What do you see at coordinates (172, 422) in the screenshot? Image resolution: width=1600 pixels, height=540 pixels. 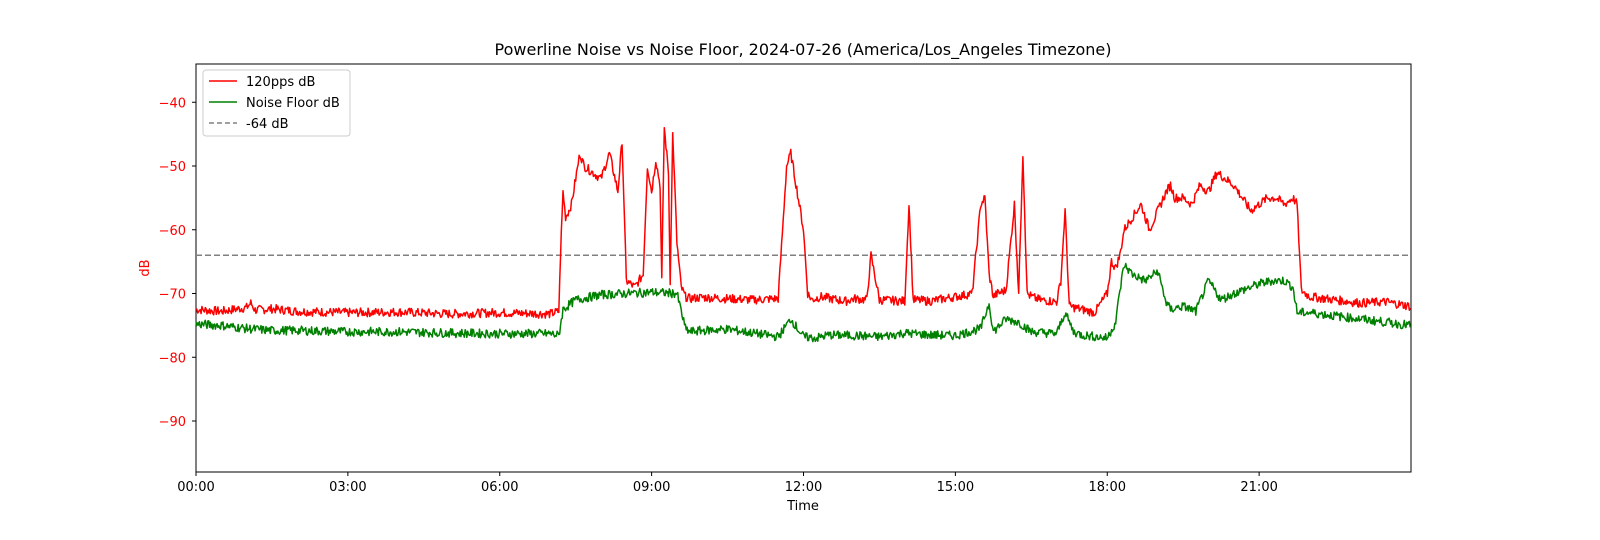 I see `y-tick-label: −90` at bounding box center [172, 422].